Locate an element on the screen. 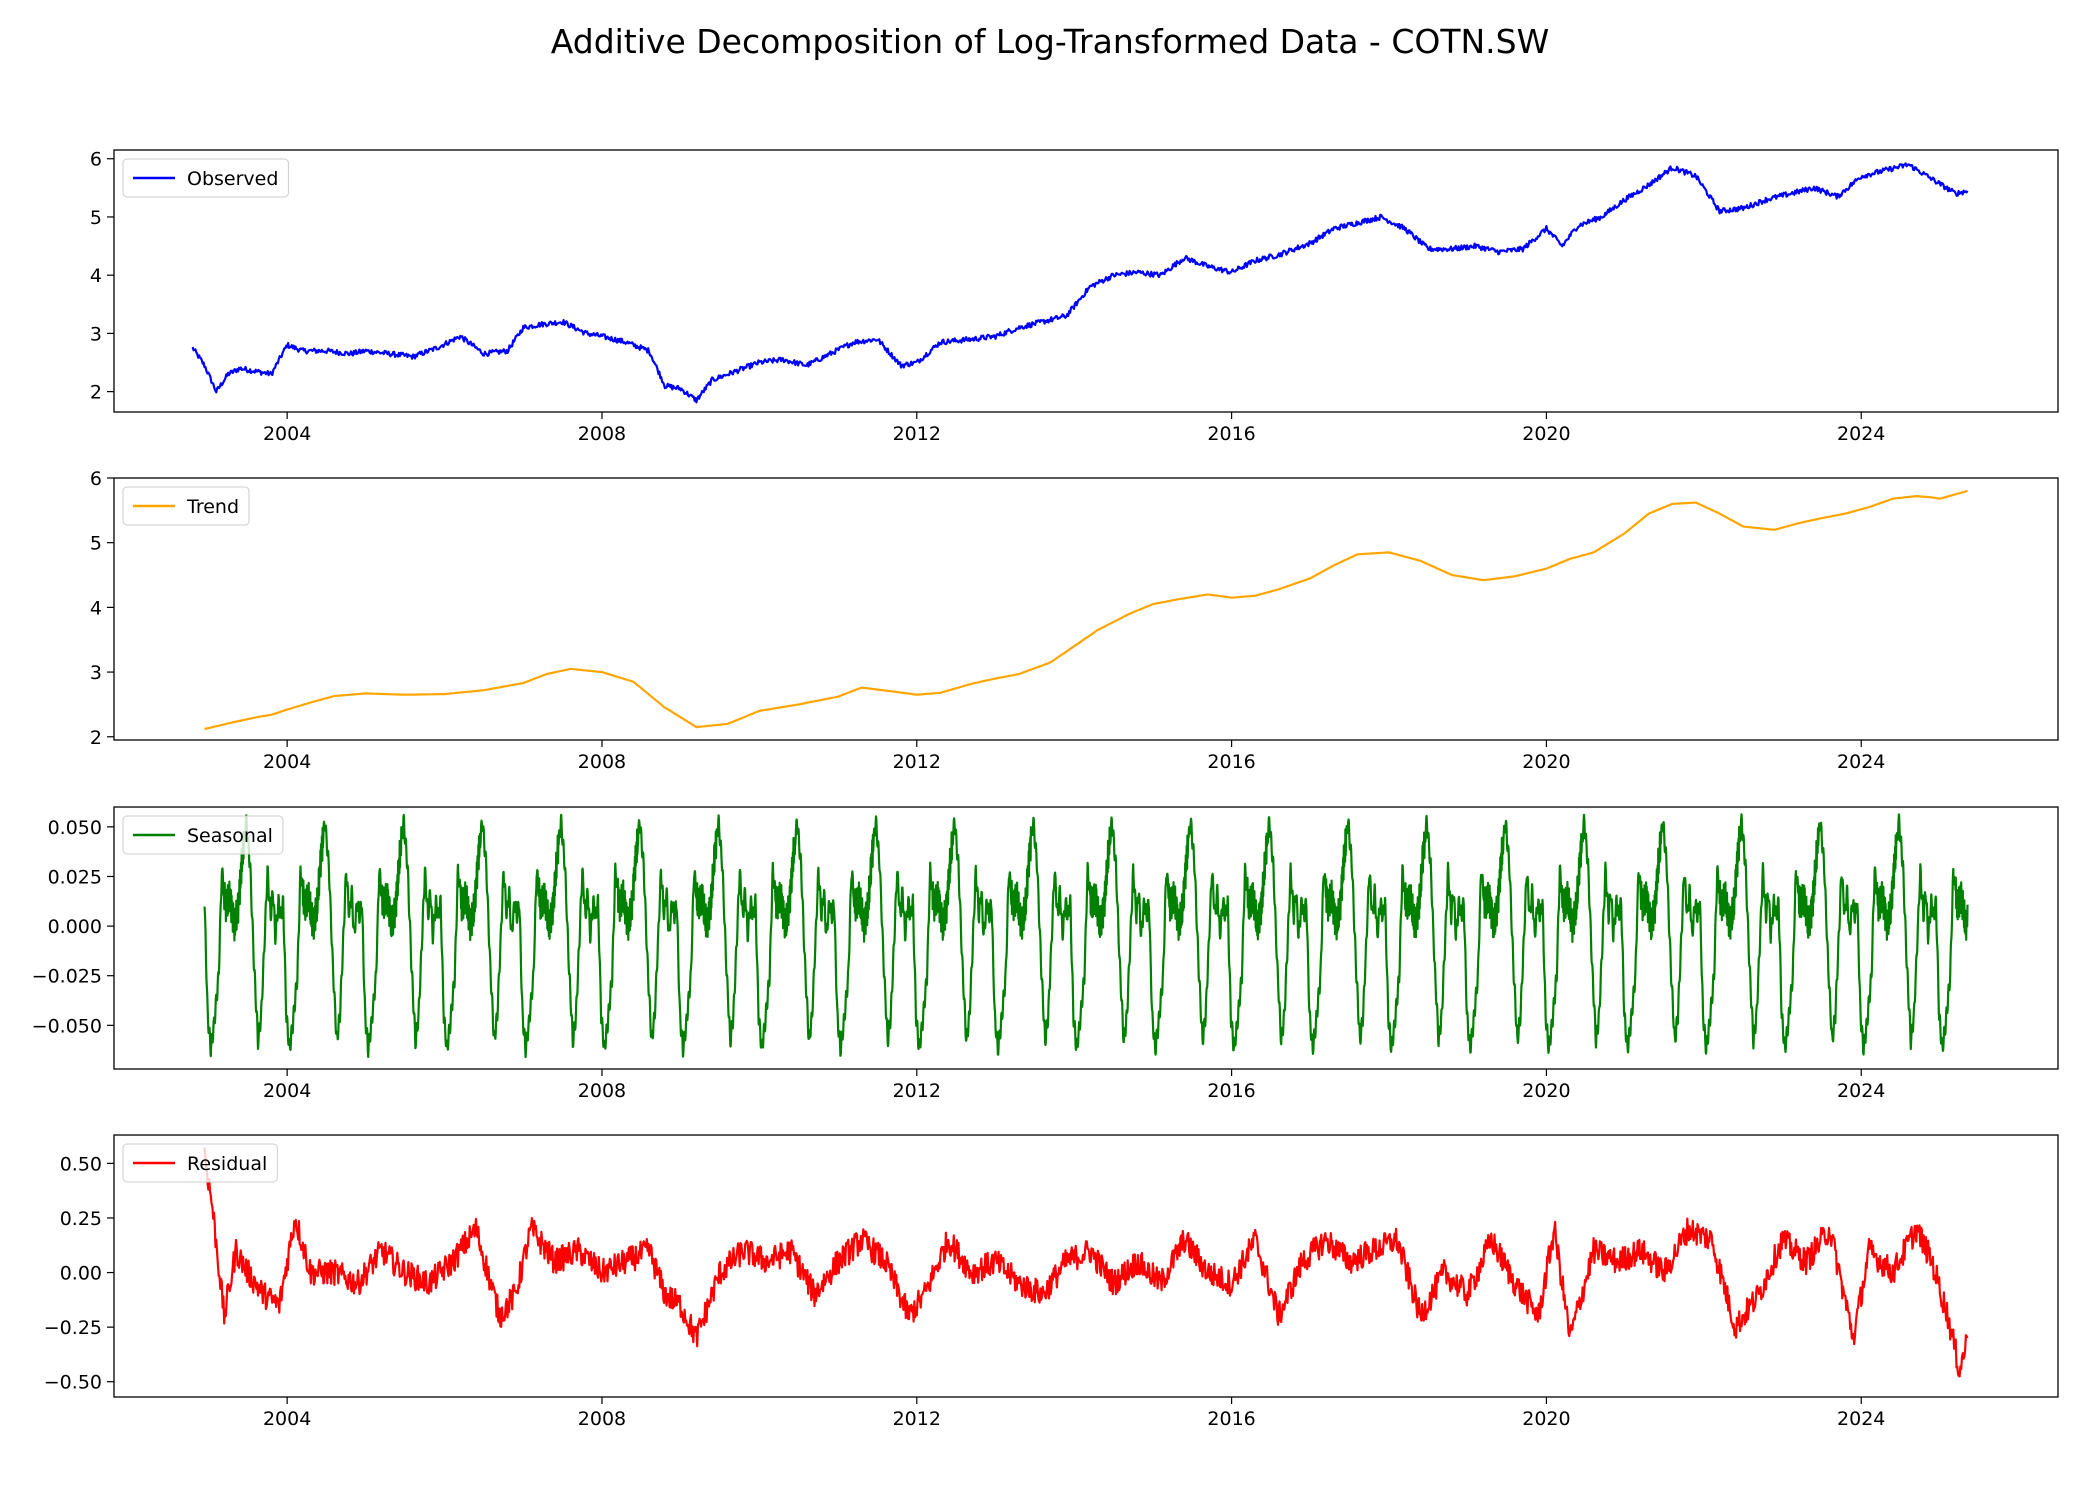 The height and width of the screenshot is (1500, 2100). y-tick-label: −0.50 is located at coordinates (73, 1383).